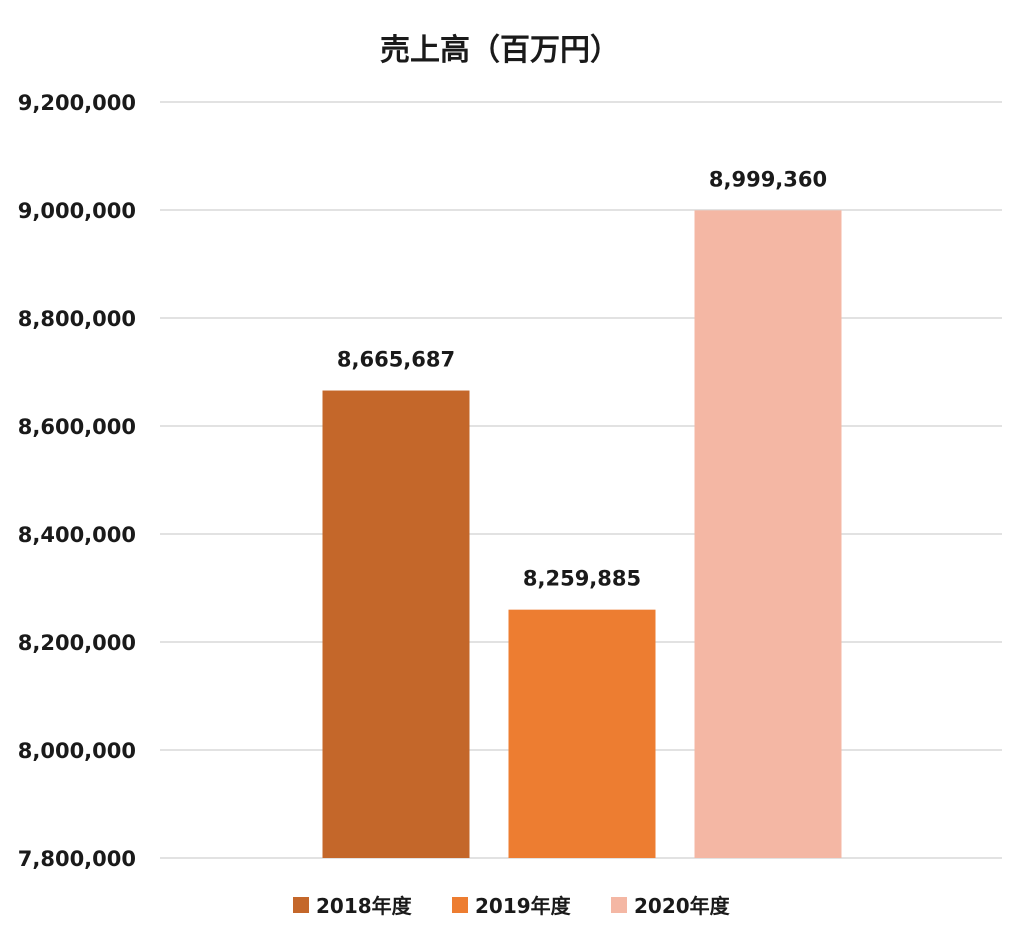 Image resolution: width=1024 pixels, height=942 pixels. What do you see at coordinates (77, 535) in the screenshot?
I see `y-tick-label: 8,400,000` at bounding box center [77, 535].